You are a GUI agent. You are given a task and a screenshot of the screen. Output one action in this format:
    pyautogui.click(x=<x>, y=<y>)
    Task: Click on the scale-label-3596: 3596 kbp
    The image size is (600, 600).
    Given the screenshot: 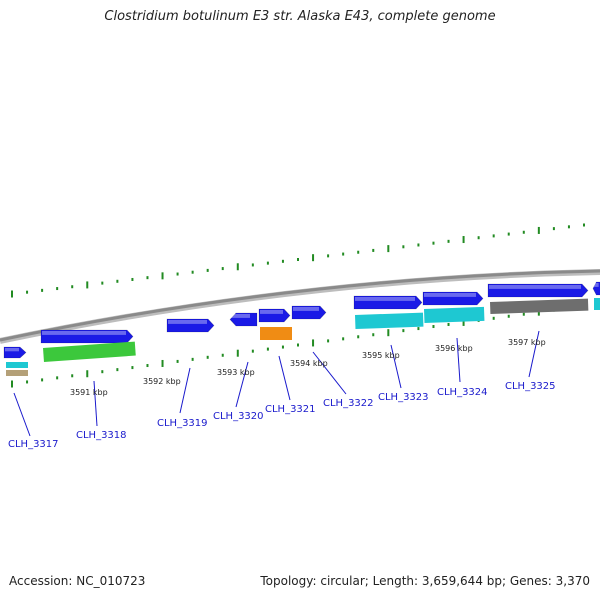 What is the action you would take?
    pyautogui.click(x=454, y=348)
    